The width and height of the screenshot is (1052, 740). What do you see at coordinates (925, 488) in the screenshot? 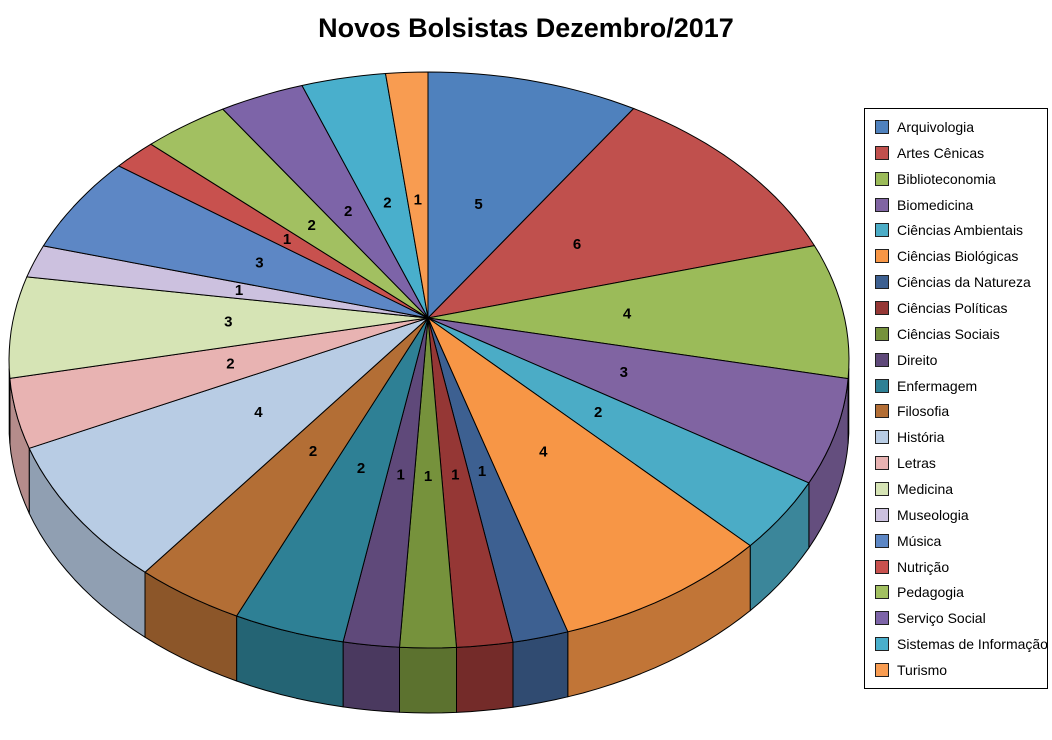
I see `legend-label: Medicina` at bounding box center [925, 488].